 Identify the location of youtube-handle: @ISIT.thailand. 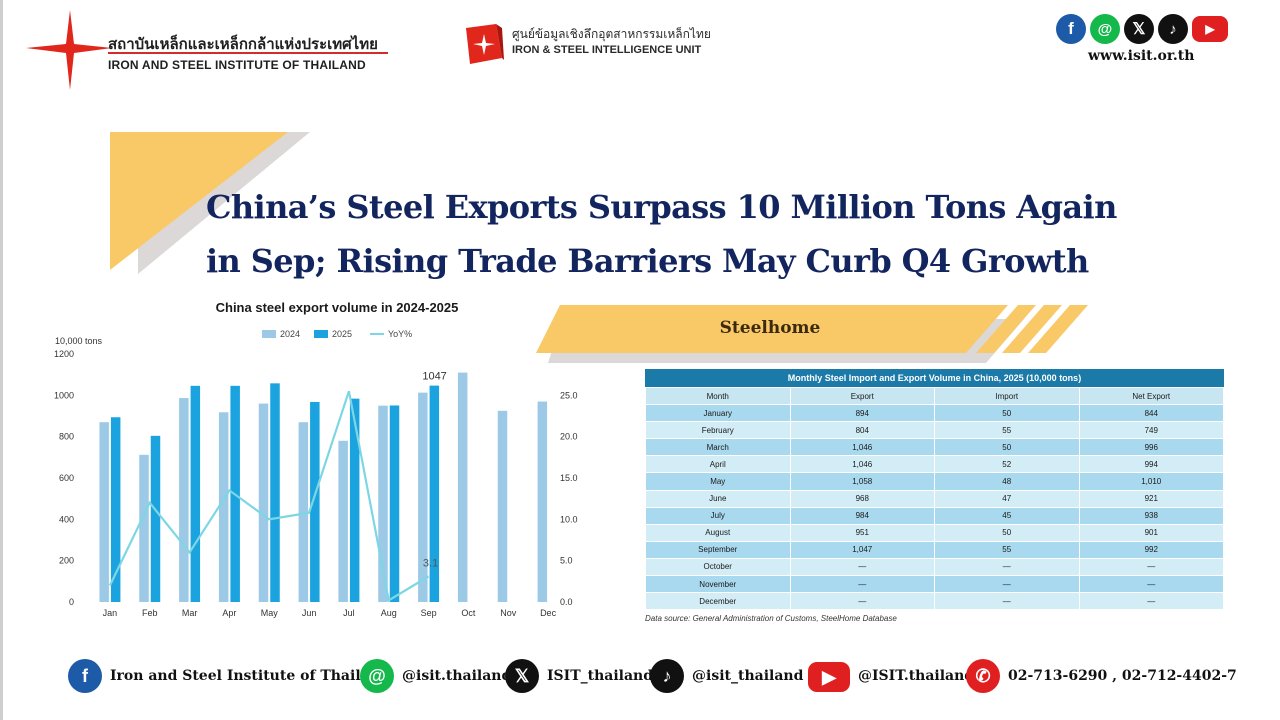
(916, 676).